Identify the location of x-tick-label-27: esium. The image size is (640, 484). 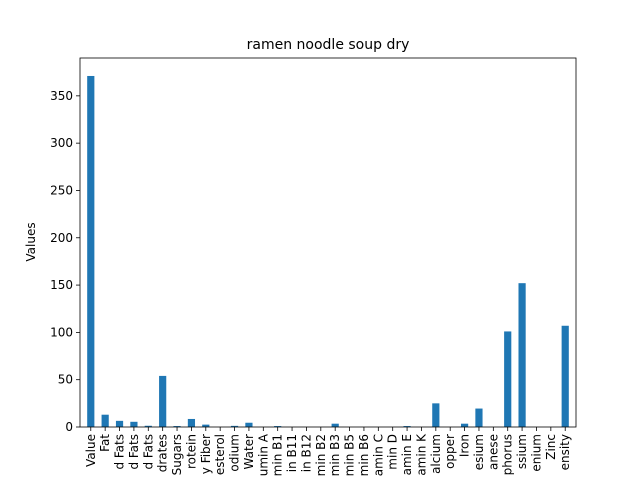
(479, 452).